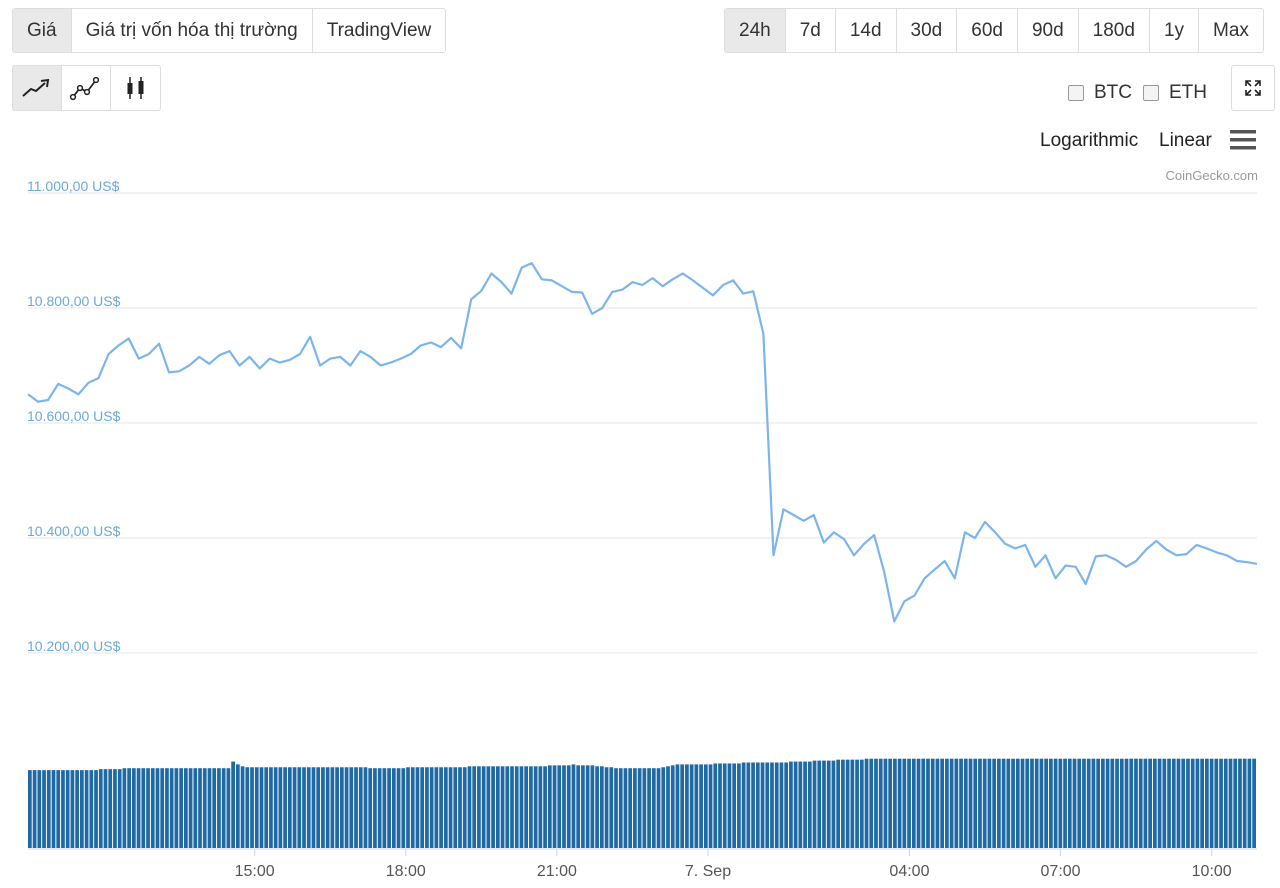  I want to click on range-max-button: Max, so click(1231, 30).